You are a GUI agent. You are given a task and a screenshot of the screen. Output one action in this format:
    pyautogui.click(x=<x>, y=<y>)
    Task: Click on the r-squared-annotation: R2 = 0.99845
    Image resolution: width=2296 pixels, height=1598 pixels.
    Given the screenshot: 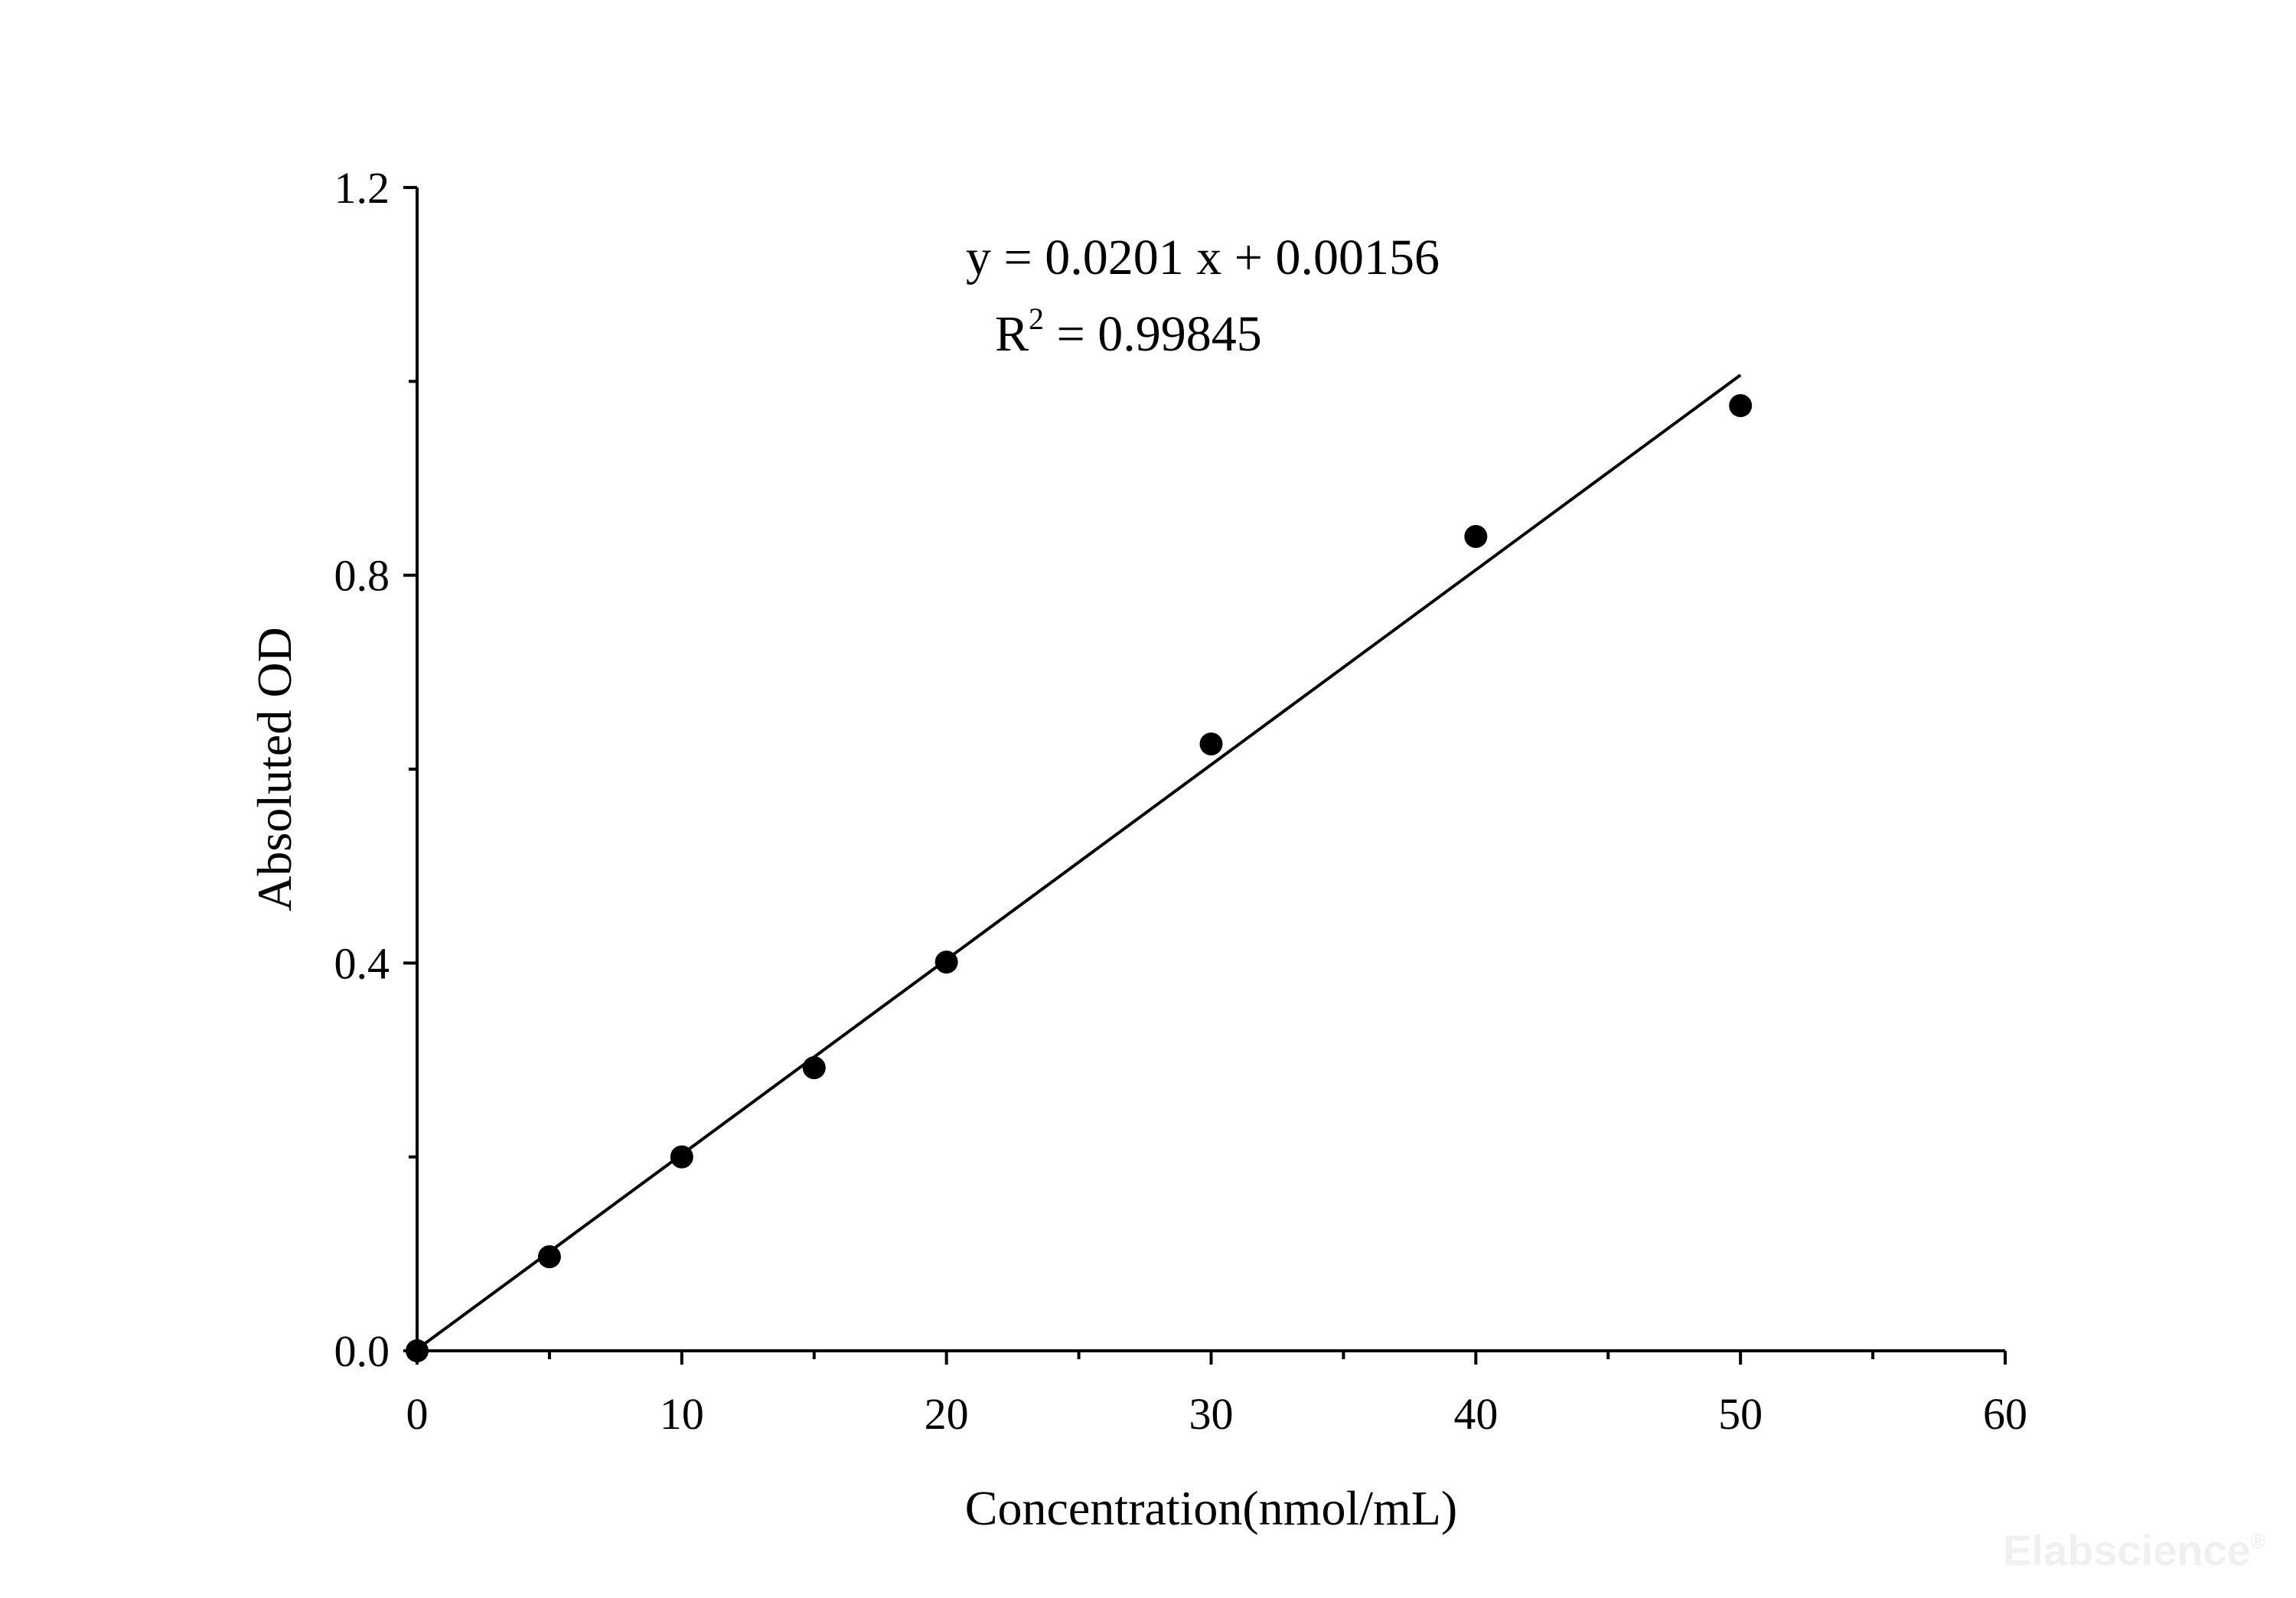 What is the action you would take?
    pyautogui.click(x=1128, y=332)
    